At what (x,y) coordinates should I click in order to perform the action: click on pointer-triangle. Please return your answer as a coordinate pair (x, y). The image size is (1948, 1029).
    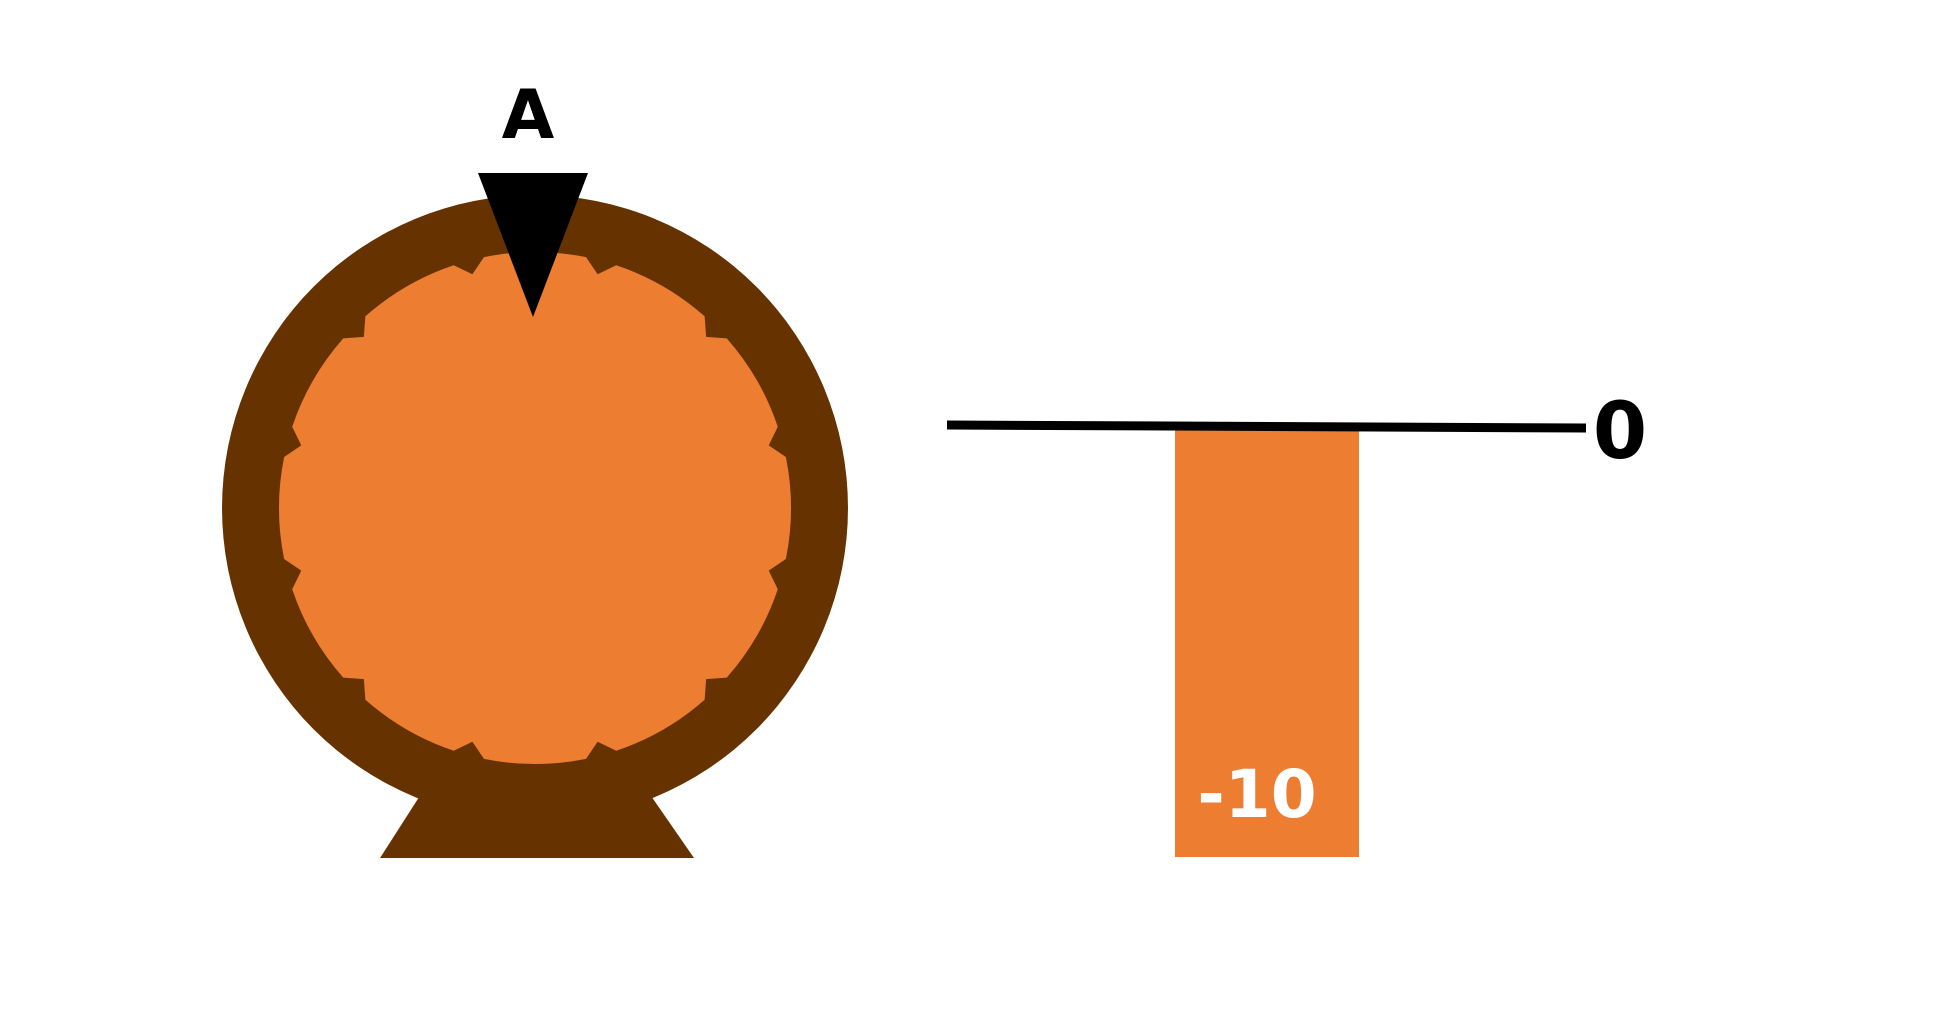
    Looking at the image, I should click on (533, 245).